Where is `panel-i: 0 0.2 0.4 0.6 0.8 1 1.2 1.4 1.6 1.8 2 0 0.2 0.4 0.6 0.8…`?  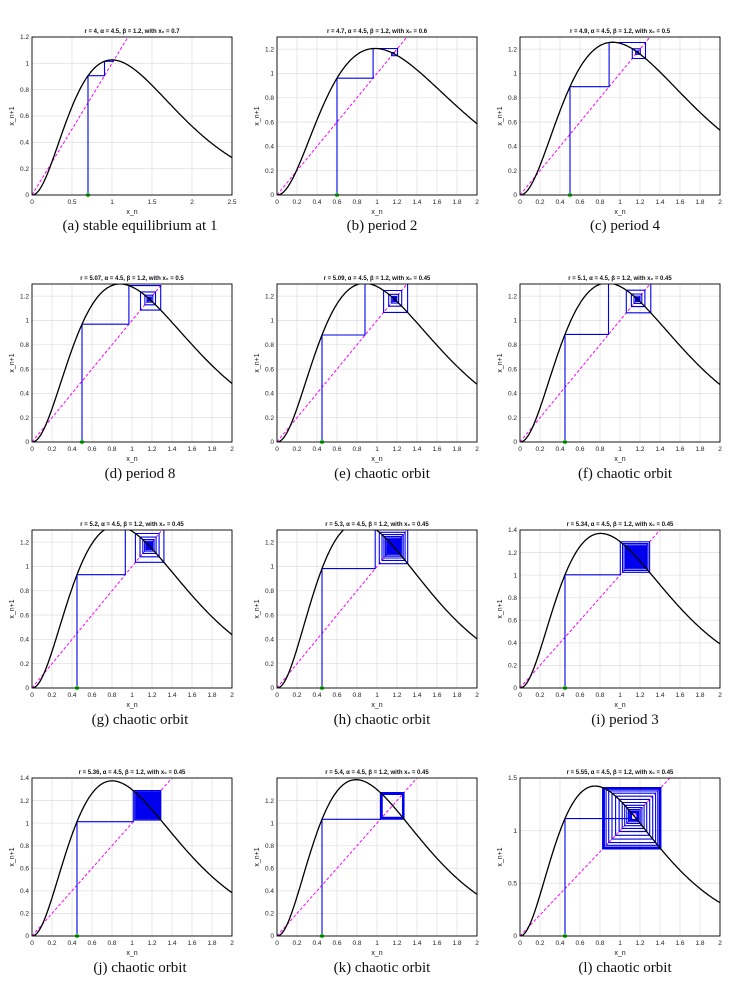 panel-i: 0 0.2 0.4 0.6 0.8 1 1.2 1.4 1.6 1.8 2 0 0.2 0.4 0.6 0.8… is located at coordinates (609, 615).